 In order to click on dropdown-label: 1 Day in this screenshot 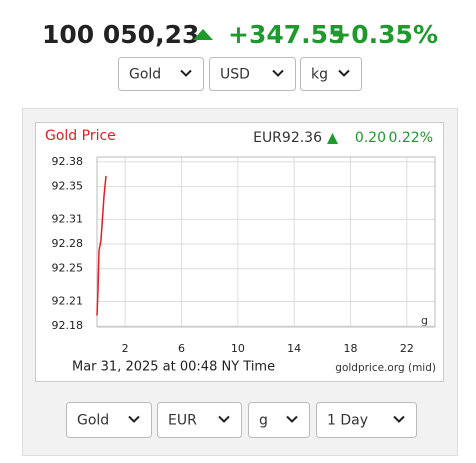, I will do `click(347, 421)`.